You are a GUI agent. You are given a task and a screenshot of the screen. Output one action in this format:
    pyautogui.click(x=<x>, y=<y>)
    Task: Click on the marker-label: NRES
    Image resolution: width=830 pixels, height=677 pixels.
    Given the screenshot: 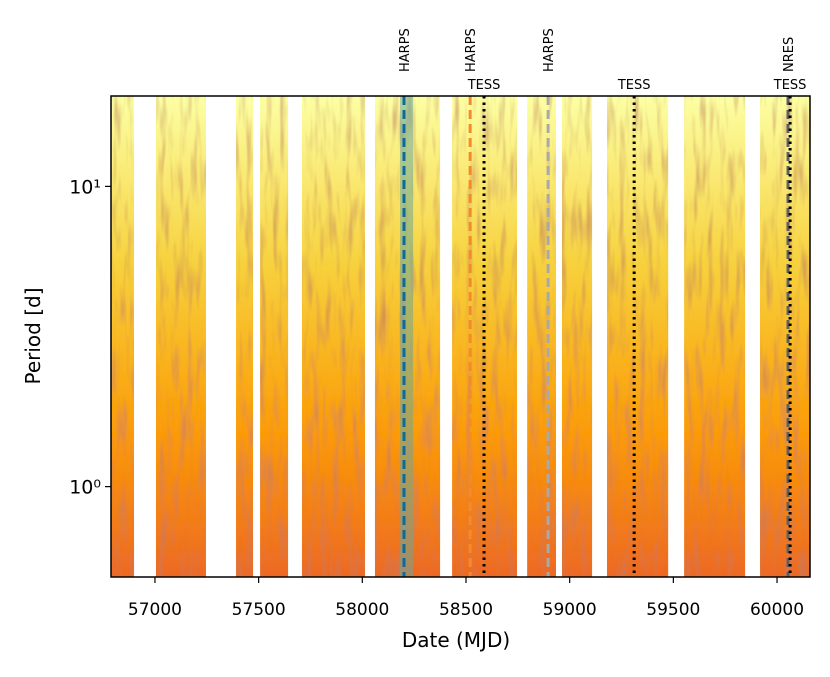 What is the action you would take?
    pyautogui.click(x=789, y=54)
    